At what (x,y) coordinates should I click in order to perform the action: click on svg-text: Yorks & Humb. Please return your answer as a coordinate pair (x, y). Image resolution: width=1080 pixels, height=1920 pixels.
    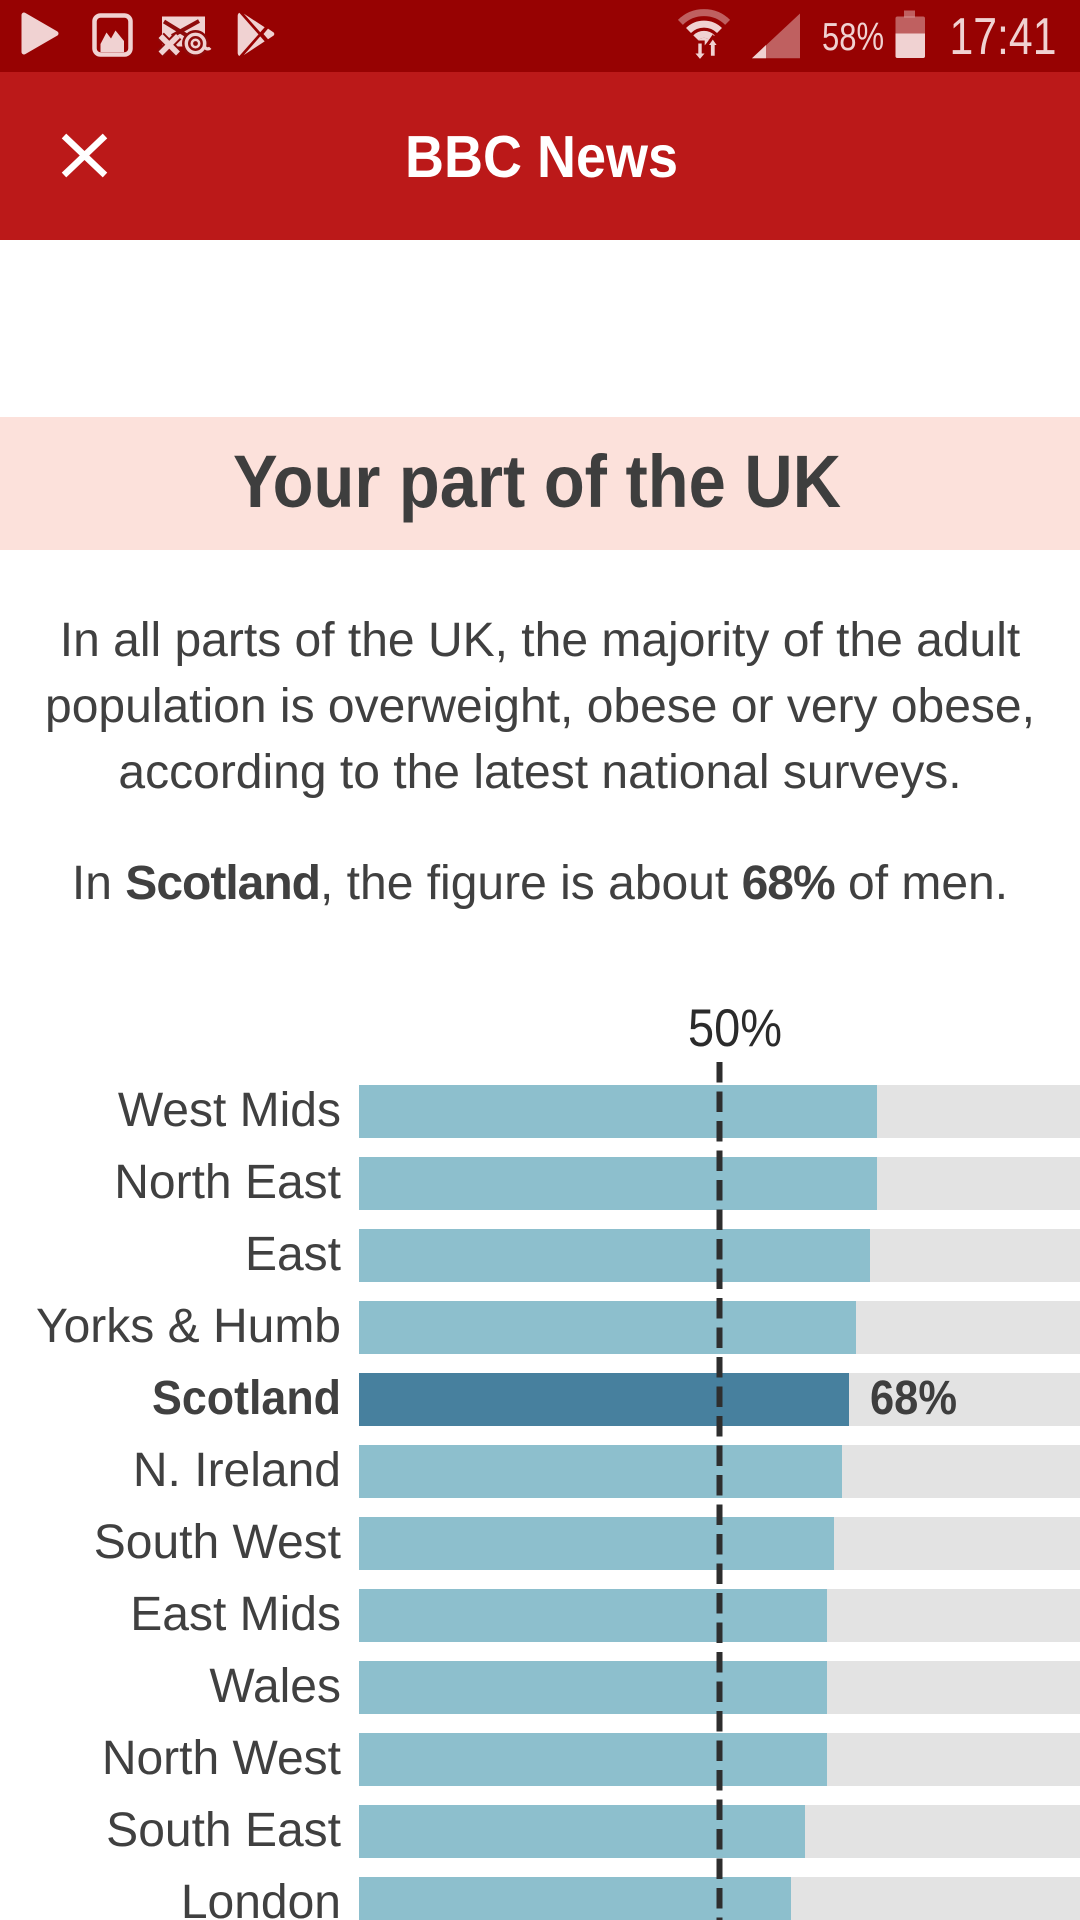
    Looking at the image, I should click on (188, 1326).